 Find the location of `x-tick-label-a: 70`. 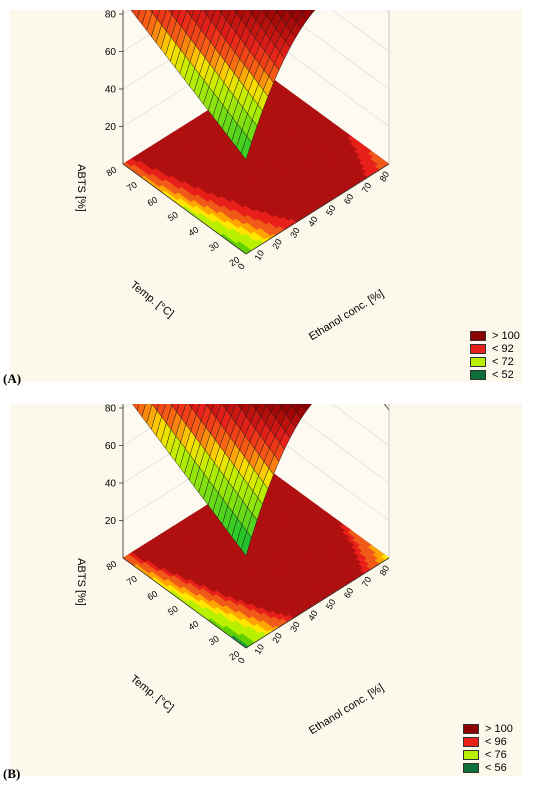

x-tick-label-a: 70 is located at coordinates (367, 188).